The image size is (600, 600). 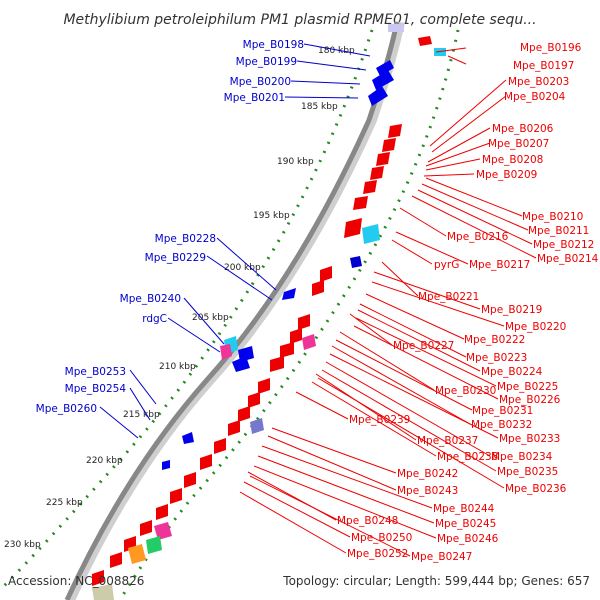 What do you see at coordinates (506, 175) in the screenshot?
I see `gene-label-reverse: Mpe_B0209` at bounding box center [506, 175].